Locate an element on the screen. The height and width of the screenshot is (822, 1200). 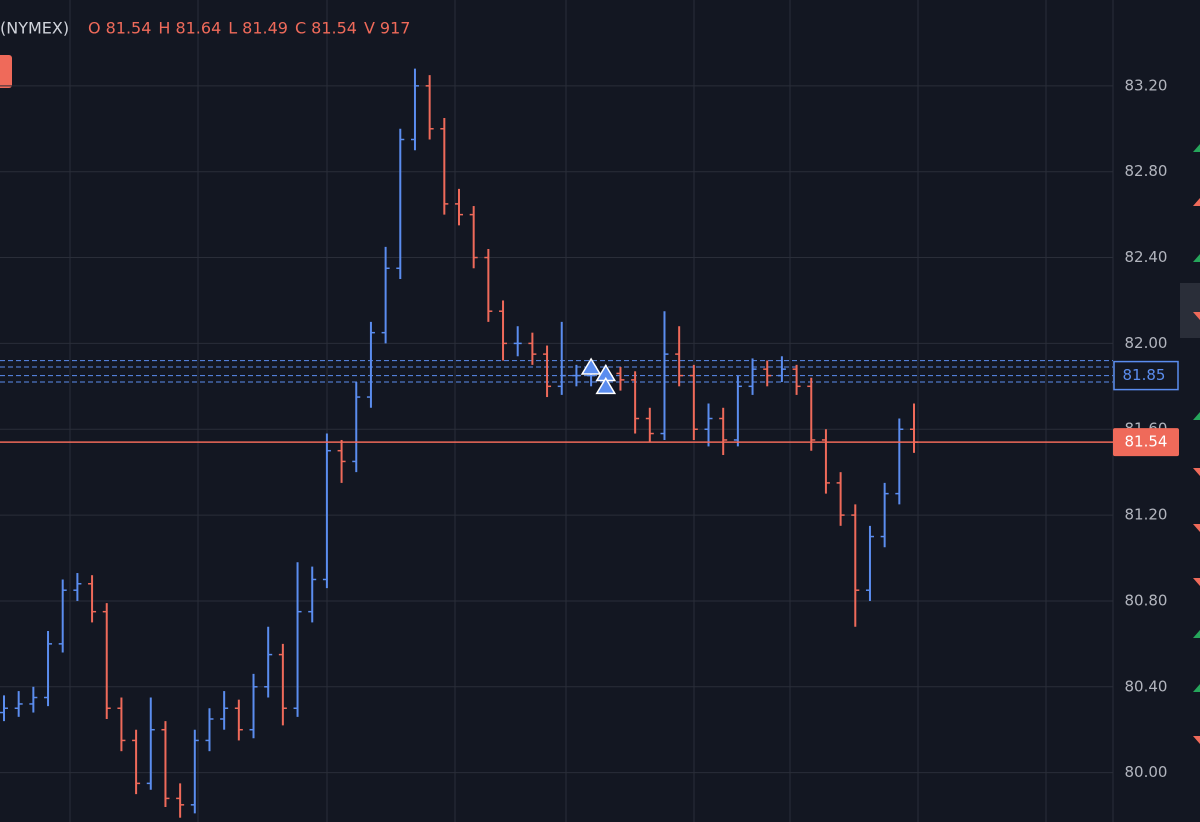
current-price-tag is located at coordinates (1146, 442).